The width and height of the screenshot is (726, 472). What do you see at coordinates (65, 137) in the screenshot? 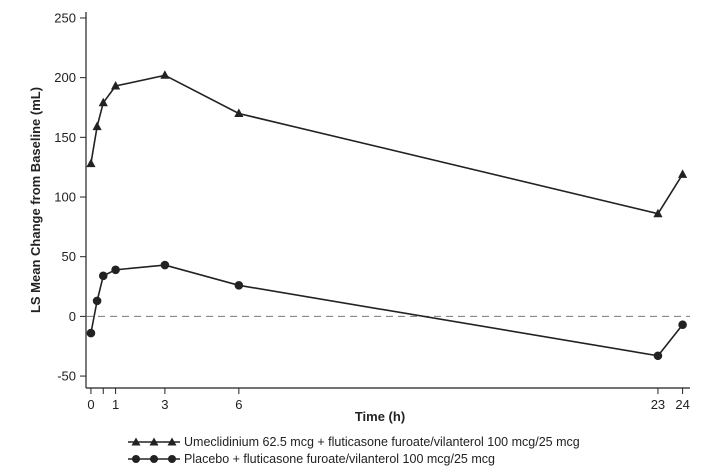
I see `y-tick-label: 150` at bounding box center [65, 137].